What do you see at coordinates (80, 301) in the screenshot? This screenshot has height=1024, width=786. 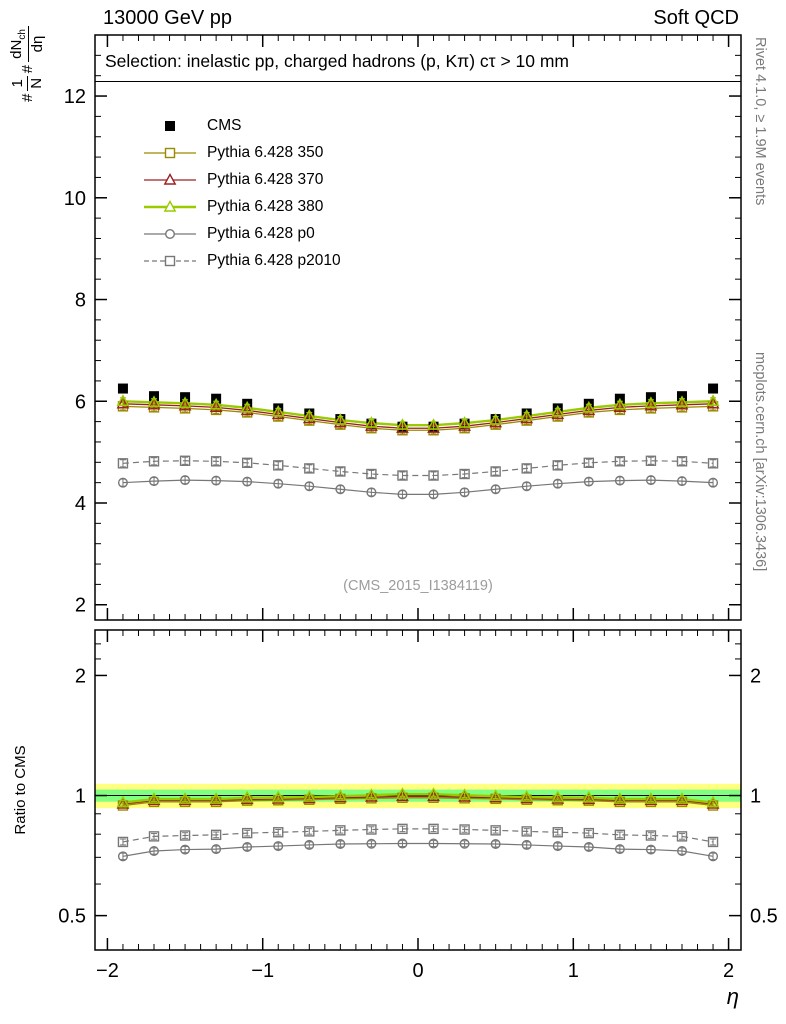 I see `svg-text: 8` at bounding box center [80, 301].